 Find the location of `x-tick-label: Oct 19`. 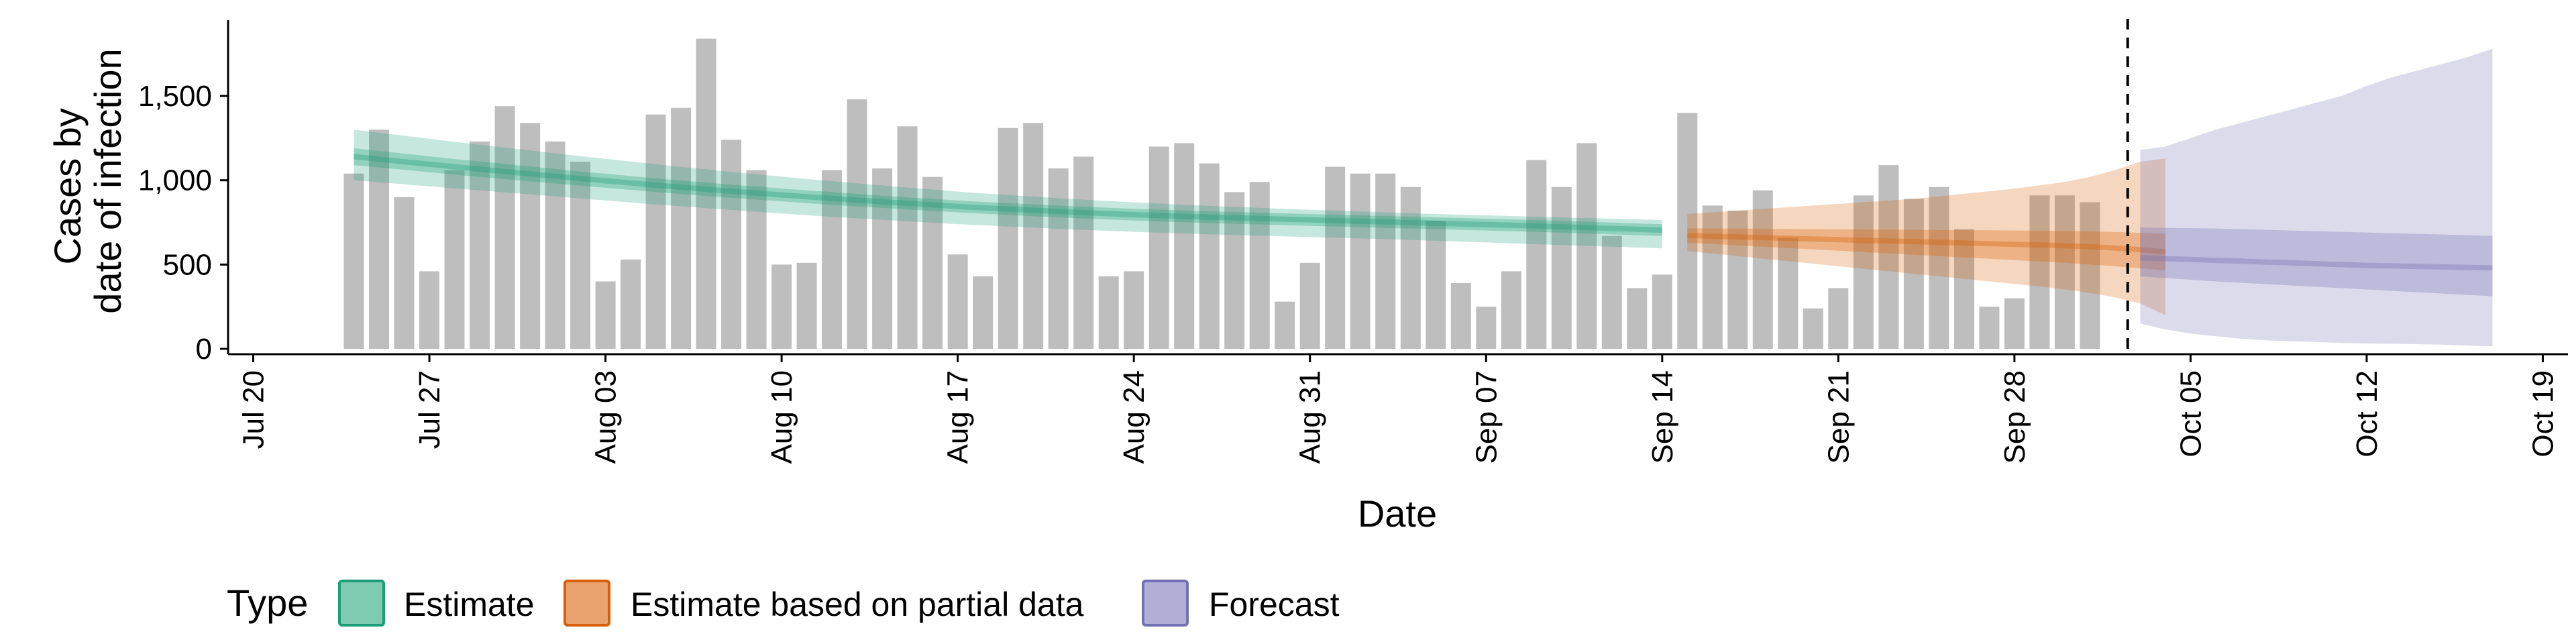

x-tick-label: Oct 19 is located at coordinates (2543, 414).